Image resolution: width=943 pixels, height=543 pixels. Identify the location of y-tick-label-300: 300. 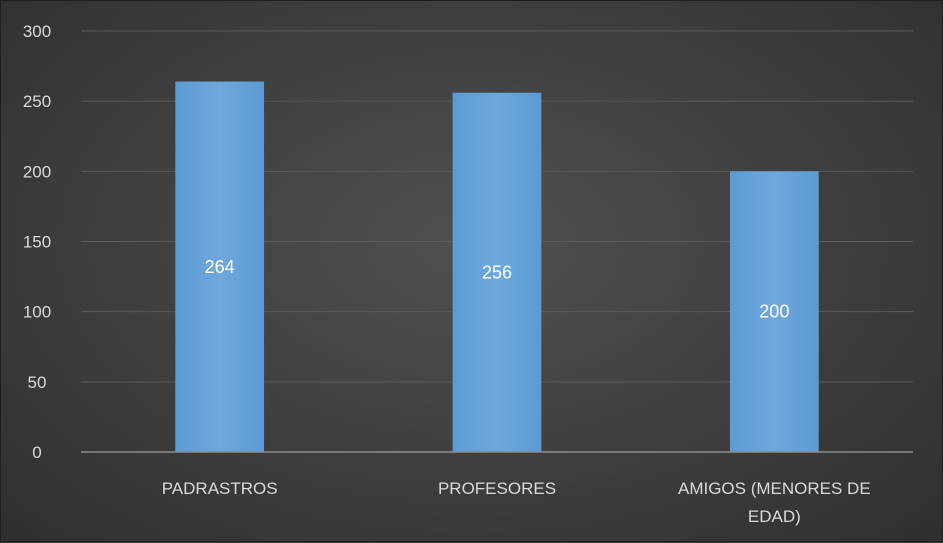
(37, 31).